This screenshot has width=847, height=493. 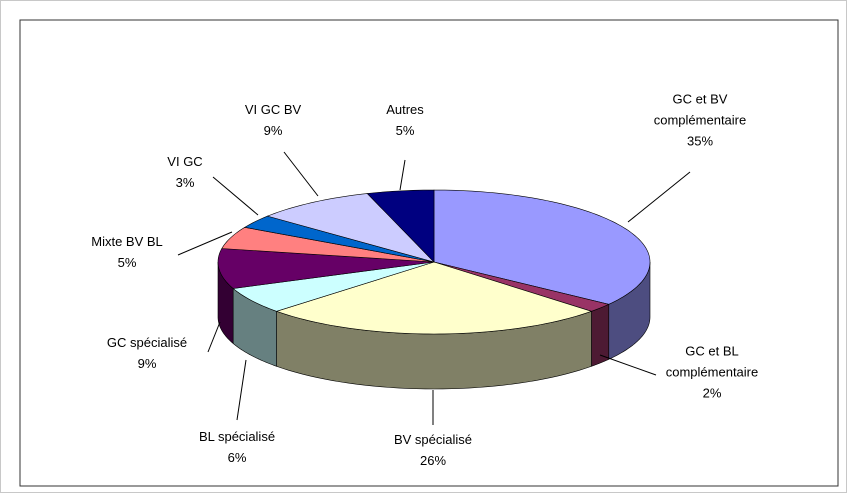 I want to click on value-label: 35%, so click(x=700, y=141).